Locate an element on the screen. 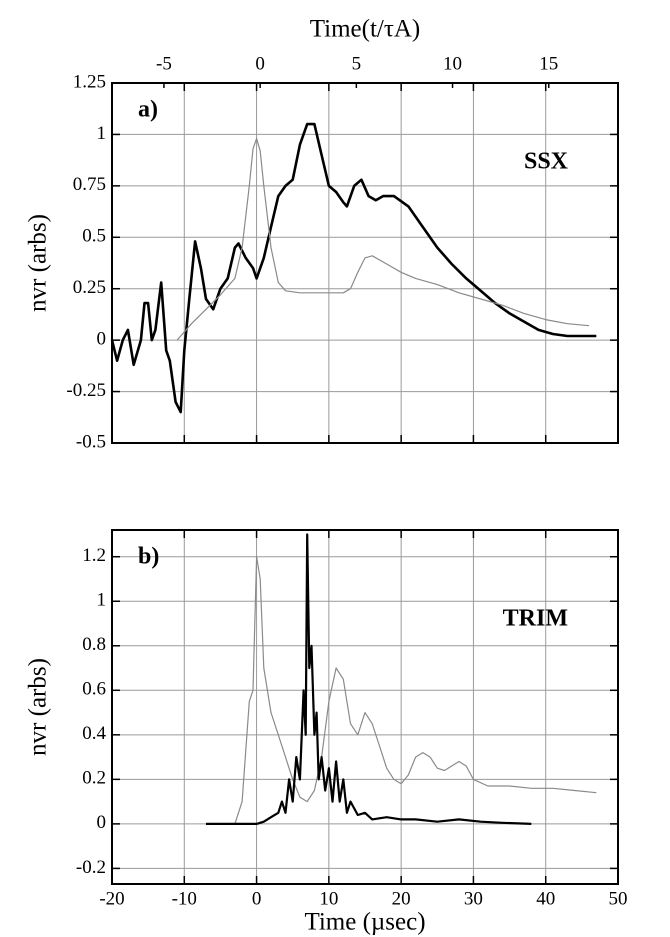 This screenshot has width=670, height=937. y-tick-label: 0.75 is located at coordinates (89, 184).